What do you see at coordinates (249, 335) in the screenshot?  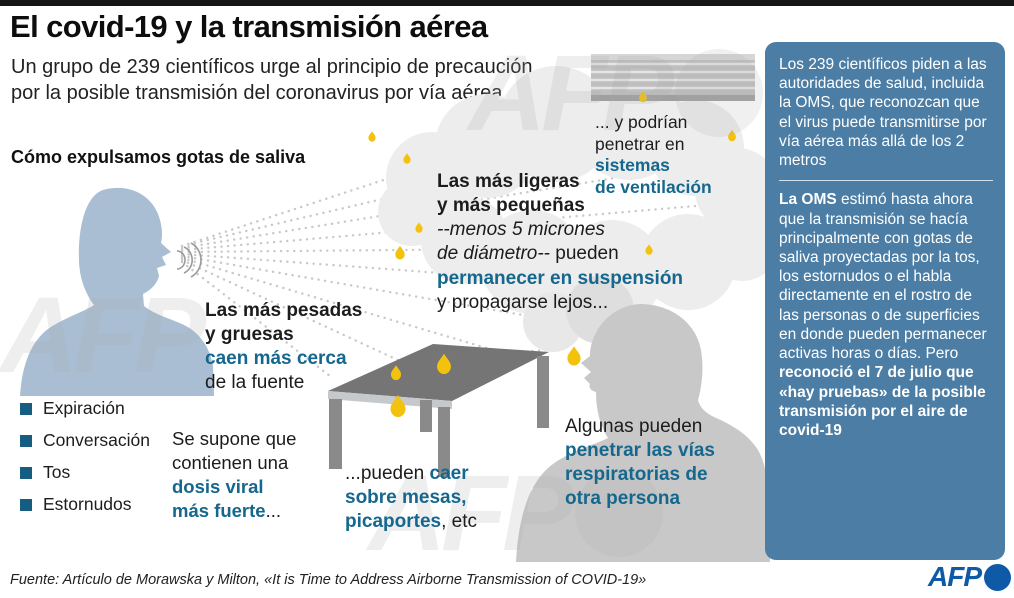 I see `annotation-text: y gruesas` at bounding box center [249, 335].